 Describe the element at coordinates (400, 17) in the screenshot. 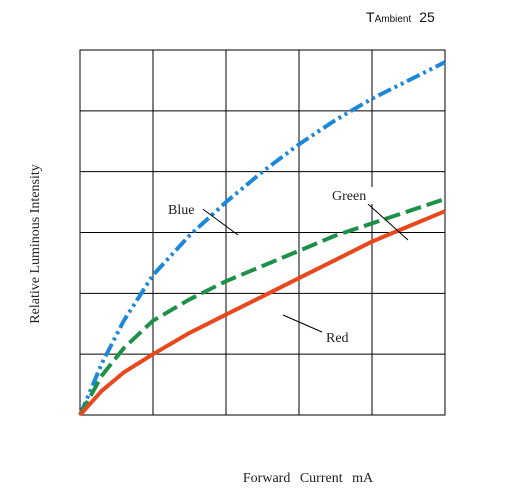

I see `ambient-label: TAmbient 25` at that location.